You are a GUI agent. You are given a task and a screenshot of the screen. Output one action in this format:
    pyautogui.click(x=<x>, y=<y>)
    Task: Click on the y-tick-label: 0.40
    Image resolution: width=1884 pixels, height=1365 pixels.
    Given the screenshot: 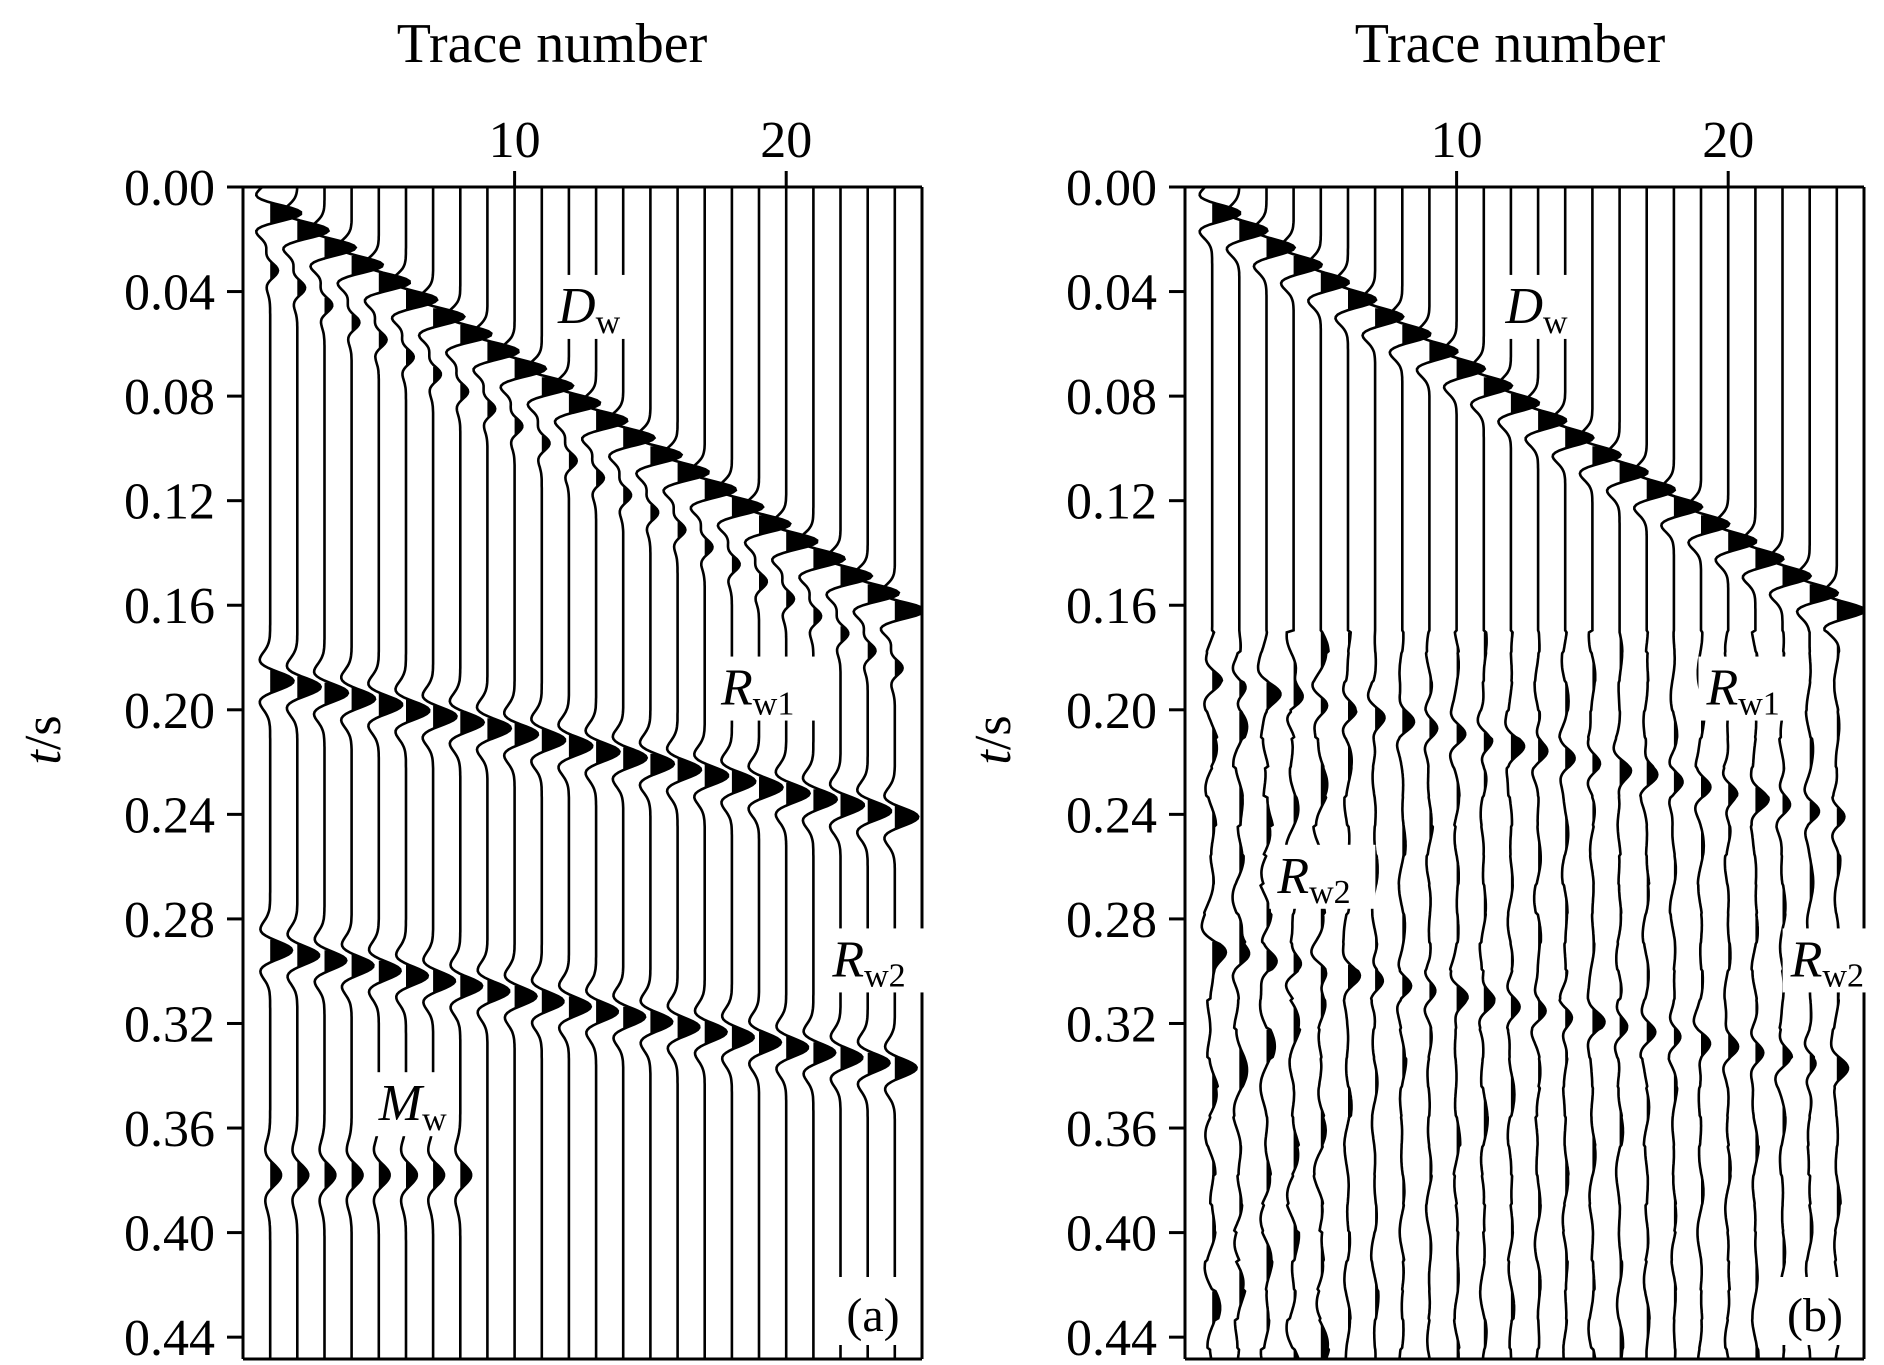 What is the action you would take?
    pyautogui.click(x=169, y=1234)
    